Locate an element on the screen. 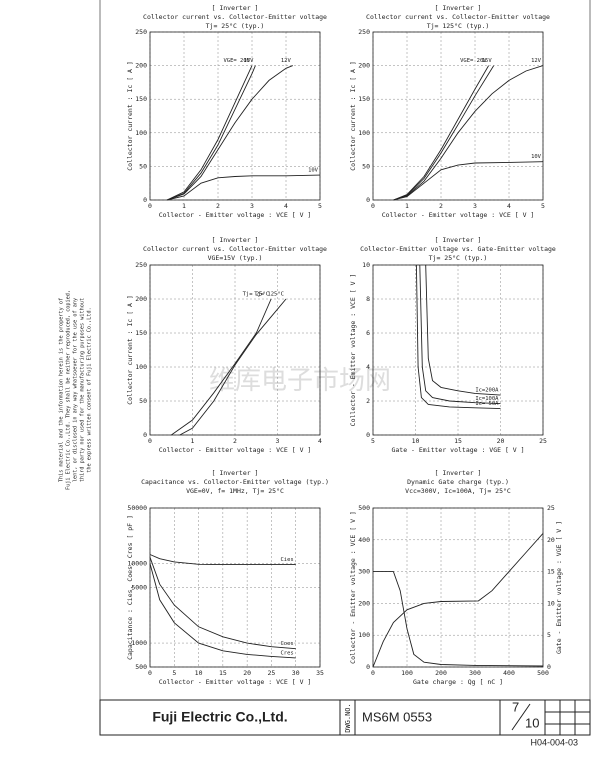  y2-tick-label: 10 is located at coordinates (551, 603).